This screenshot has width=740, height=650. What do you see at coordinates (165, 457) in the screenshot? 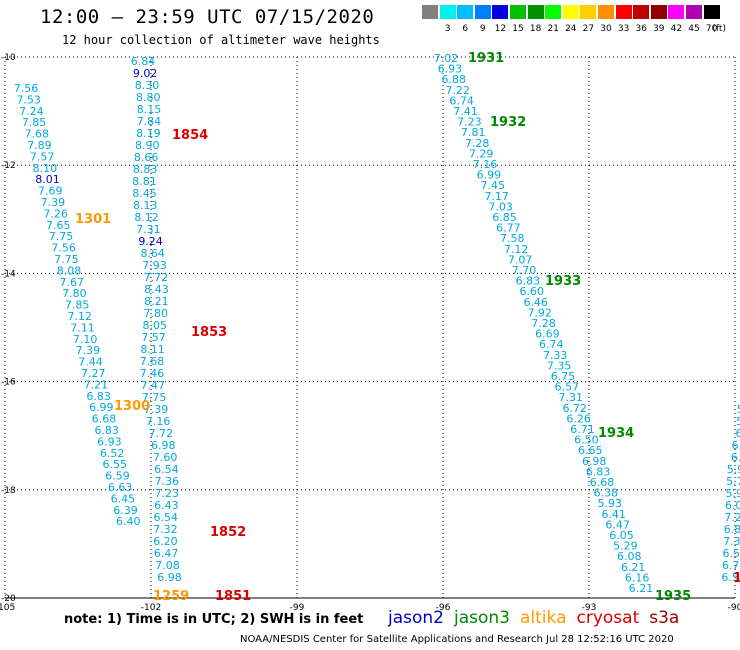
I see `wave-height-value: 7.60` at bounding box center [165, 457].